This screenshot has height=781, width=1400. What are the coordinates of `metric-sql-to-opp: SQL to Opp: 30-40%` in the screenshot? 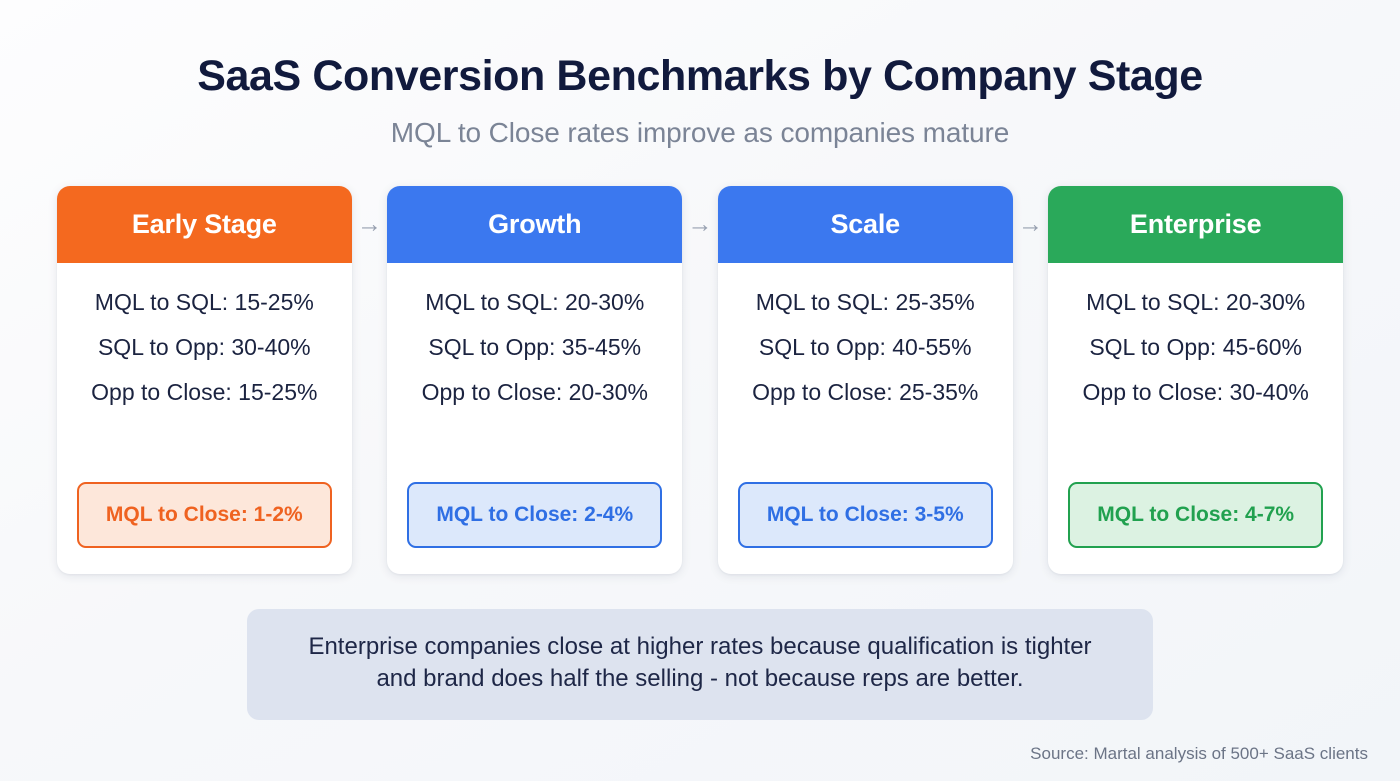 It's located at (204, 347).